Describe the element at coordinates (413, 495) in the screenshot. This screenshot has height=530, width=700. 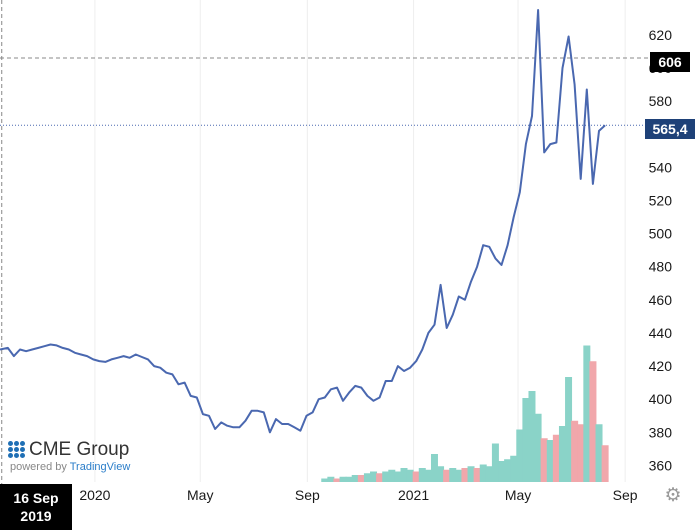
I see `x-tick-label: 2021` at that location.